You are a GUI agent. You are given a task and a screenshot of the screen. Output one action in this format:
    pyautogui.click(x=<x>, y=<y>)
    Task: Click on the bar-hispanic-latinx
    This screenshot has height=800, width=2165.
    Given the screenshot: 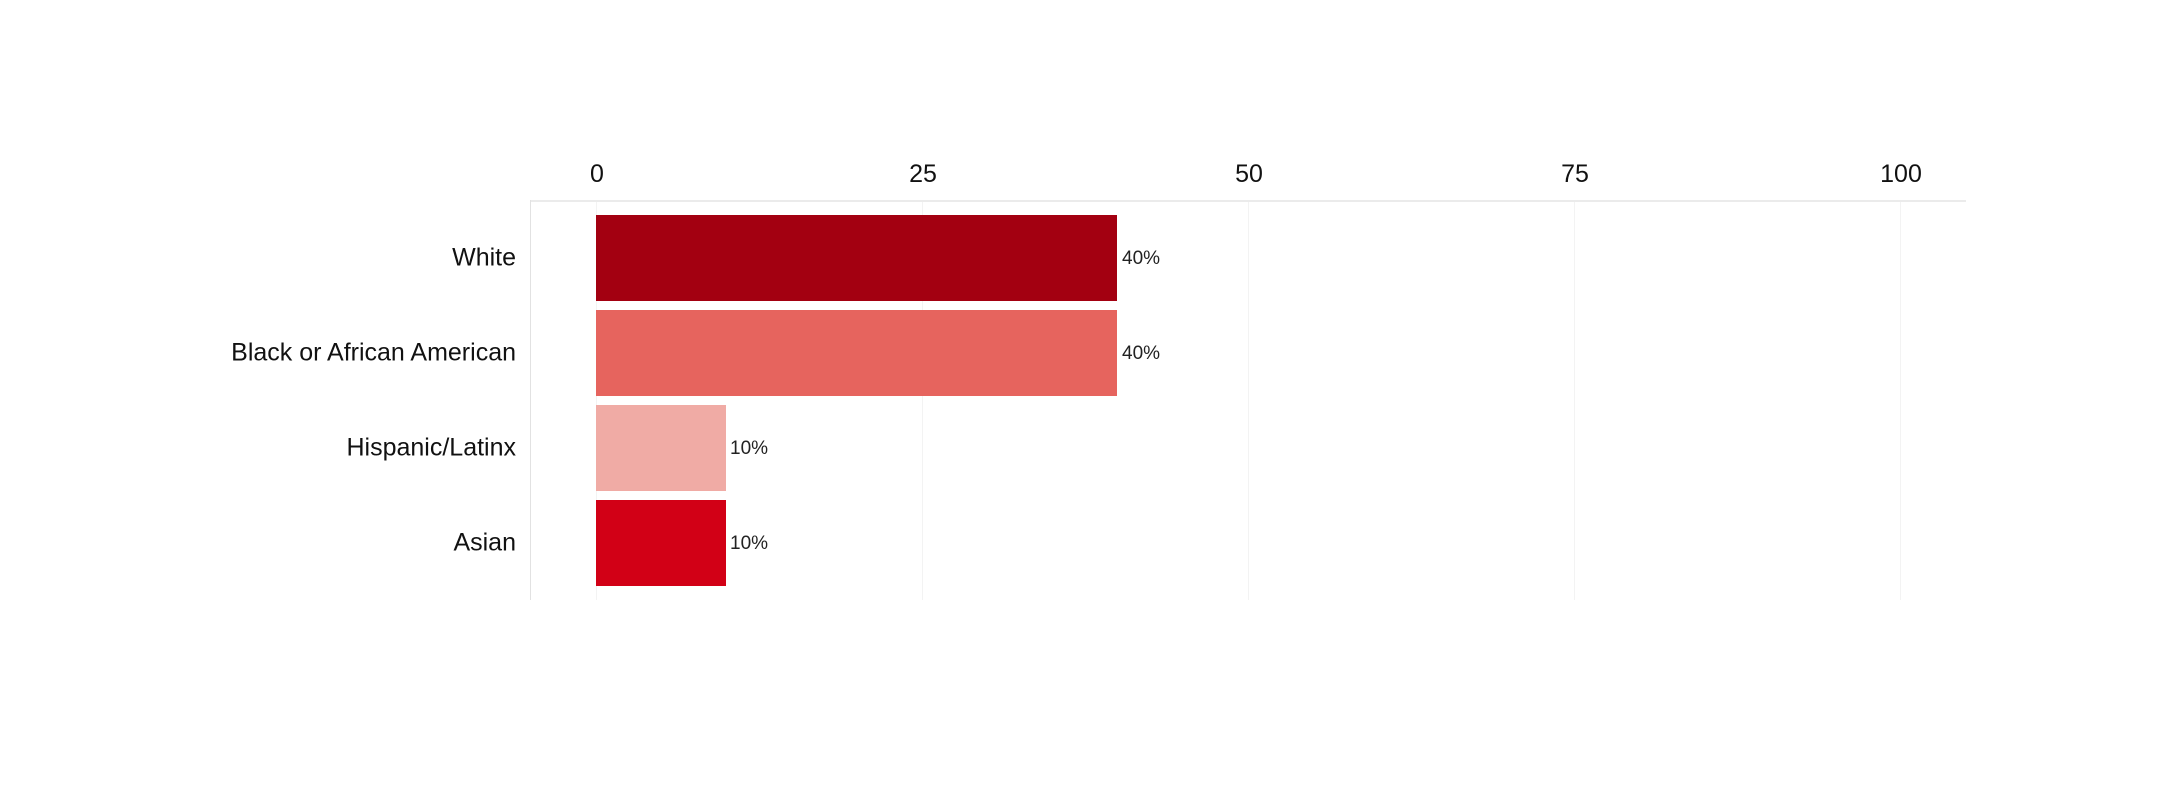 What is the action you would take?
    pyautogui.click(x=661, y=448)
    